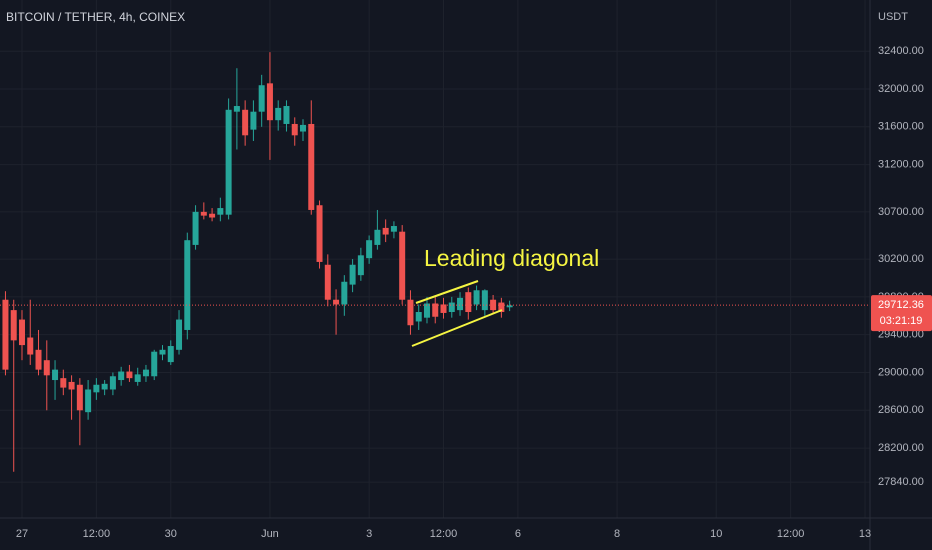 The width and height of the screenshot is (932, 550). I want to click on chart-title: BITCOIN / TETHER, 4h, COINEX, so click(95, 17).